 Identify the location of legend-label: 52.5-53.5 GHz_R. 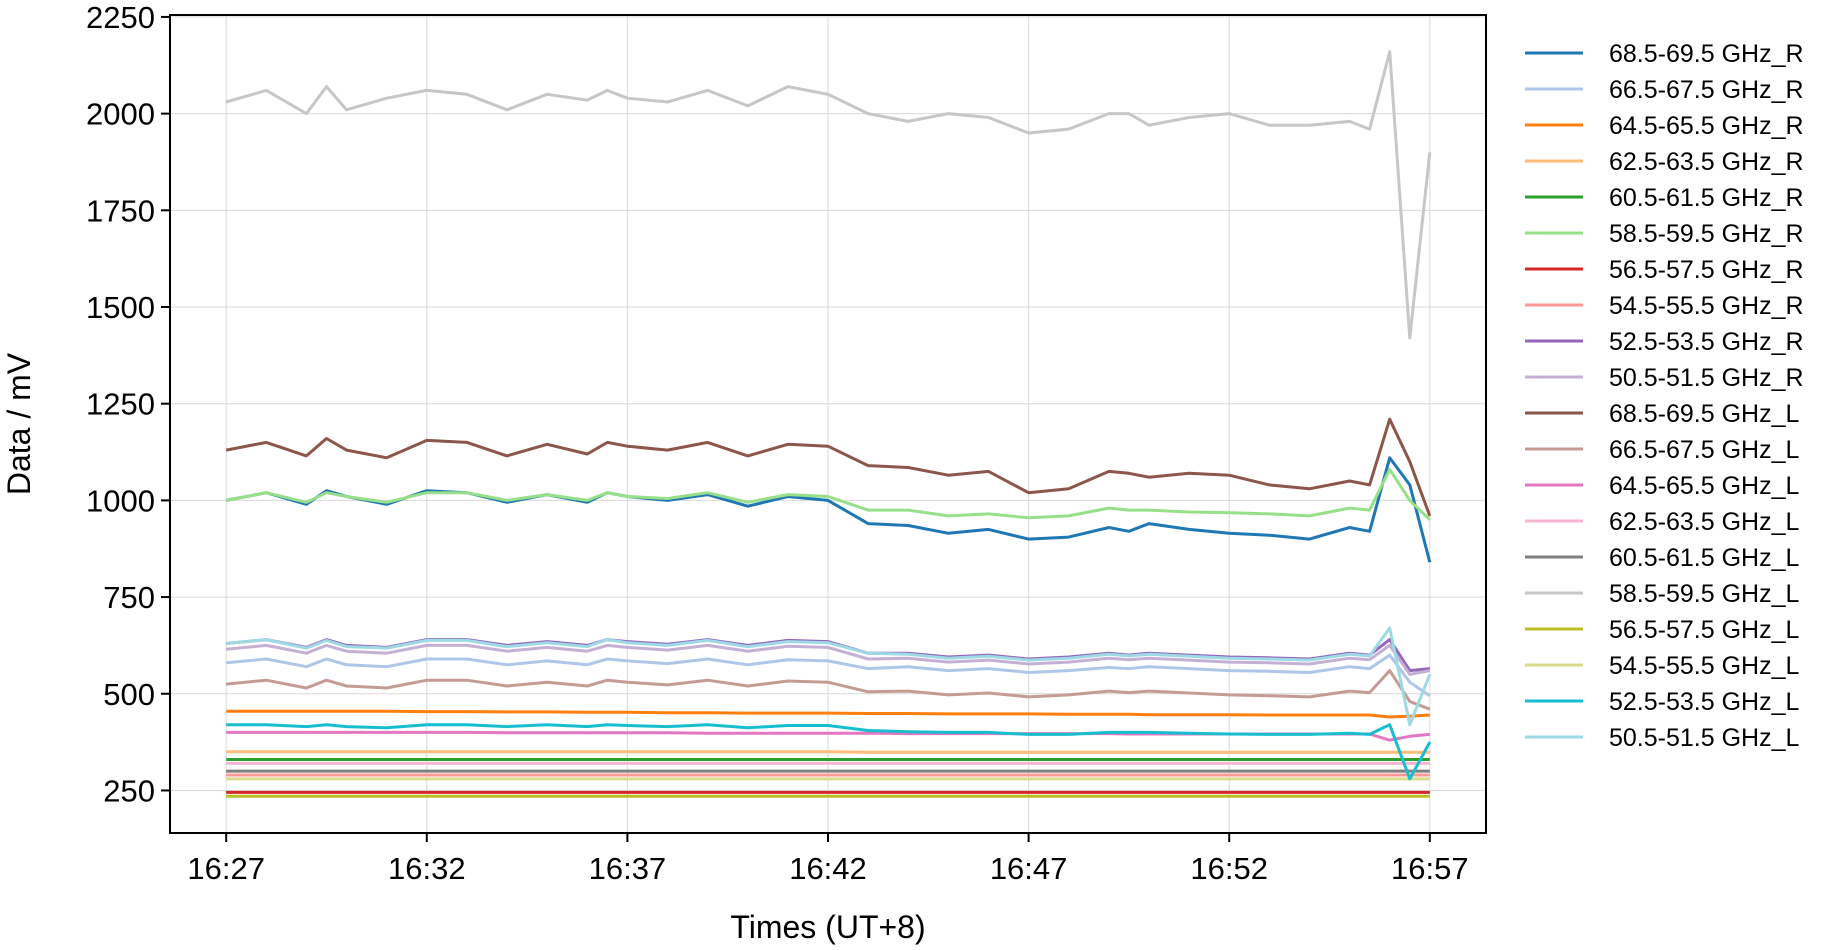
(1706, 342).